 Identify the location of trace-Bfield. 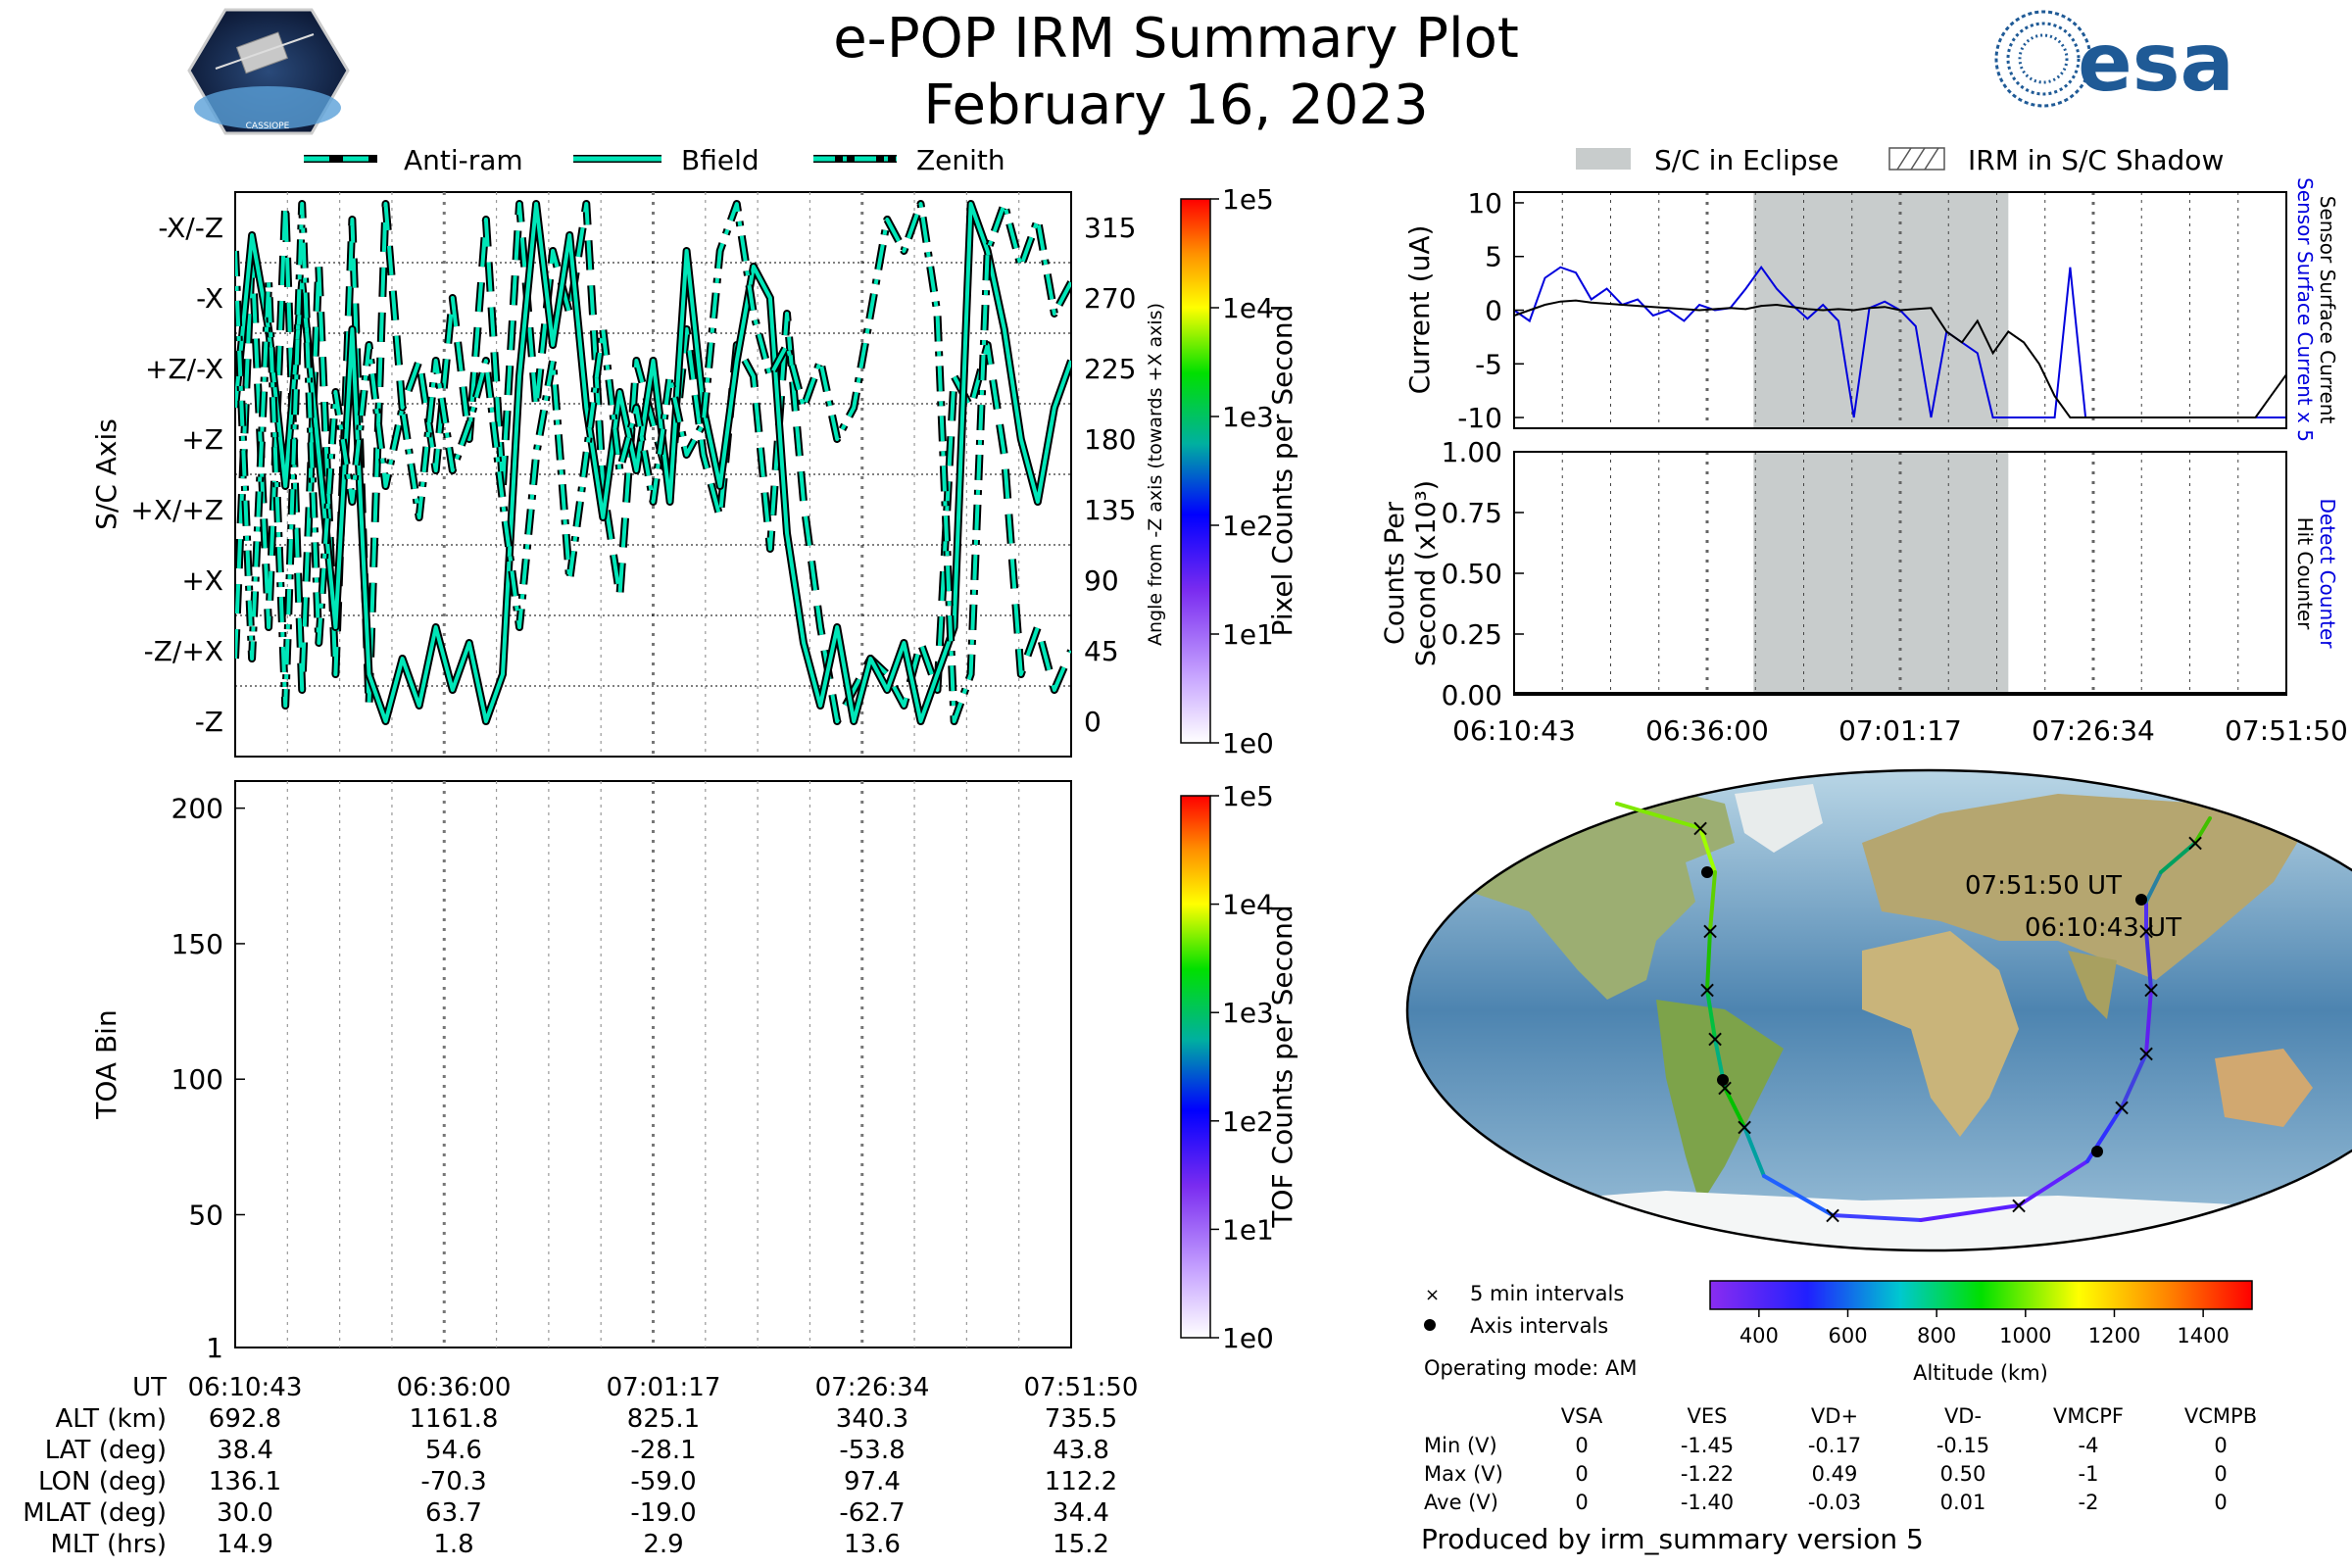
(653, 462).